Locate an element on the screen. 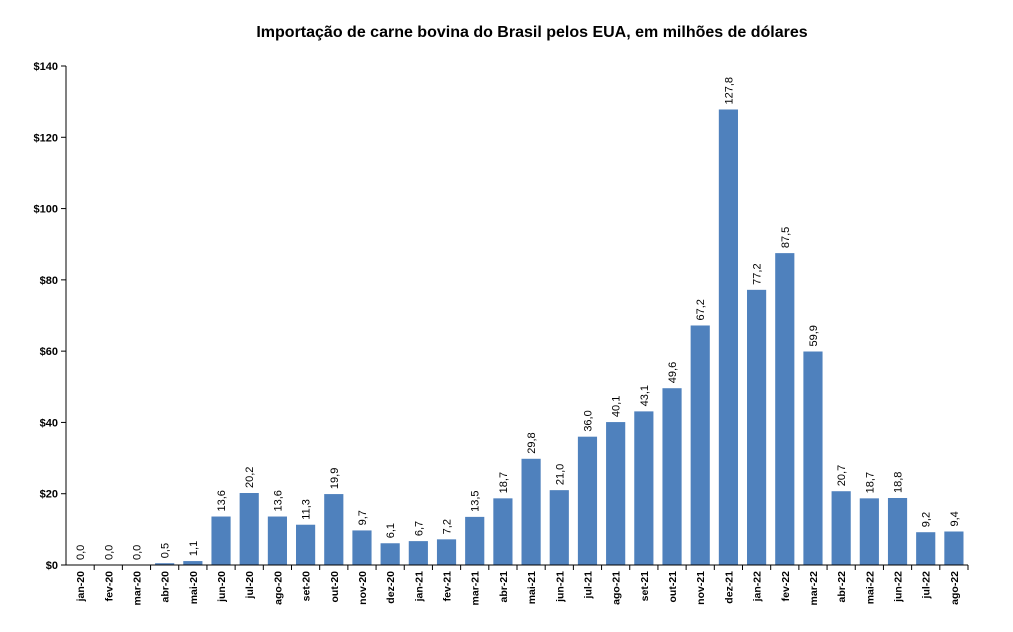 The image size is (1013, 632). y-axis-ticks: $0 $20 $40 $60 $80 $100 $120 $140 is located at coordinates (50, 316).